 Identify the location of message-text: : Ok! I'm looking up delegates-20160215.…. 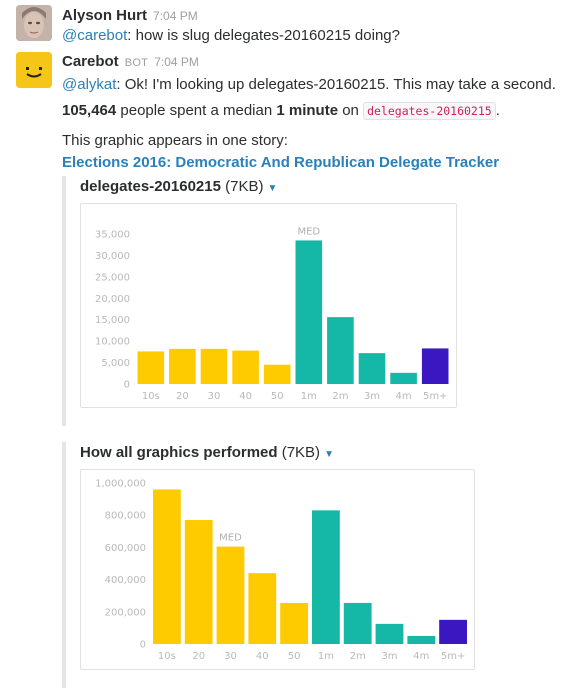
(336, 84).